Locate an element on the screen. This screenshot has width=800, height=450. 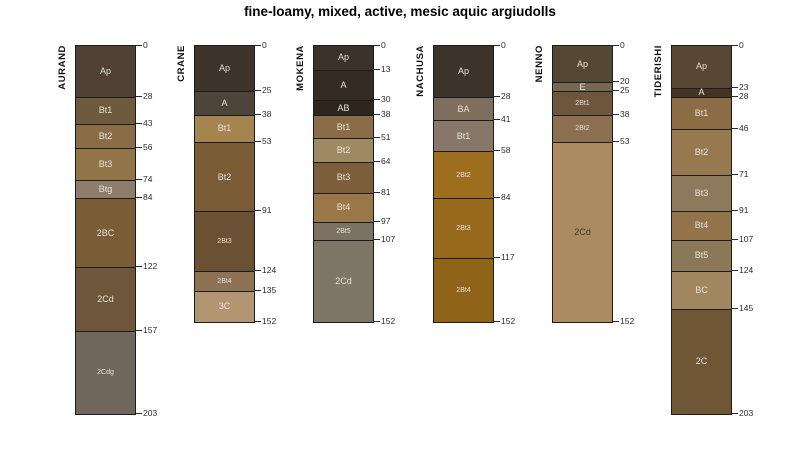
depth-tick-label: 74 is located at coordinates (148, 179).